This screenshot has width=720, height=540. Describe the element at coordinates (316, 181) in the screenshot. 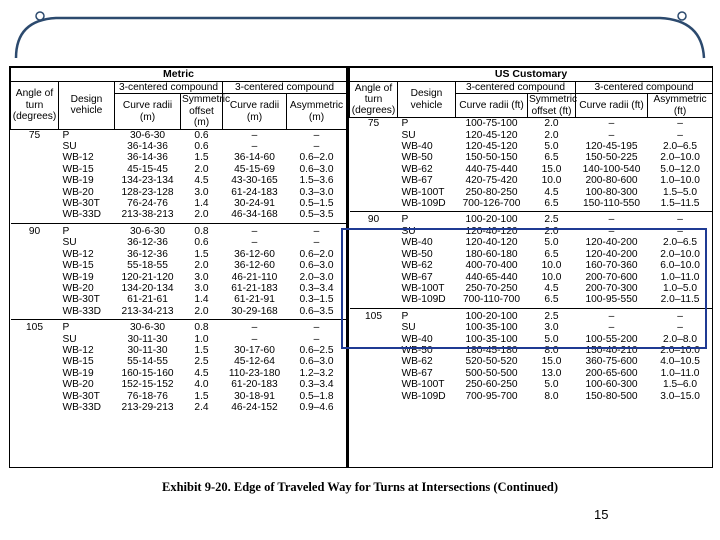

I see `table-cell: 1.5–3.6` at that location.